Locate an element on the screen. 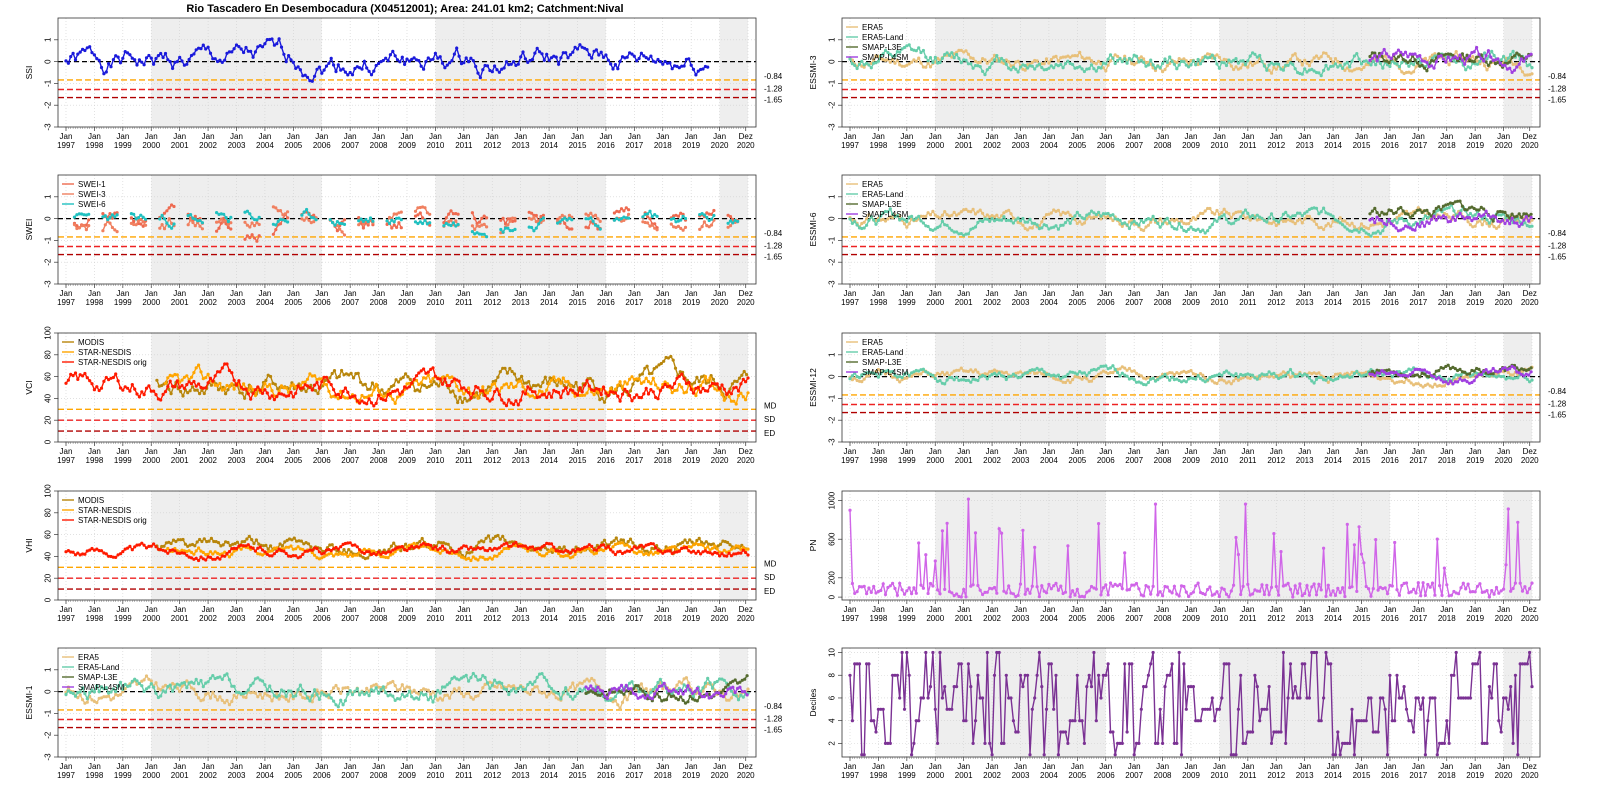  threshold-label: -0.84 is located at coordinates (1557, 233).